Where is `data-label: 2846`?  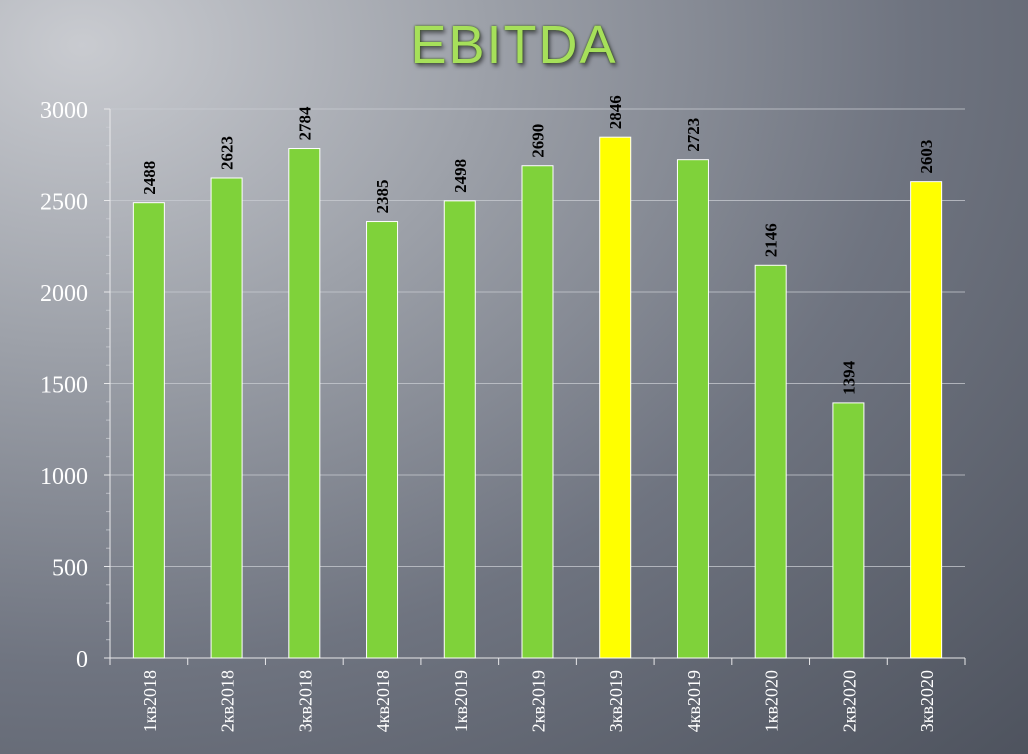 data-label: 2846 is located at coordinates (615, 112).